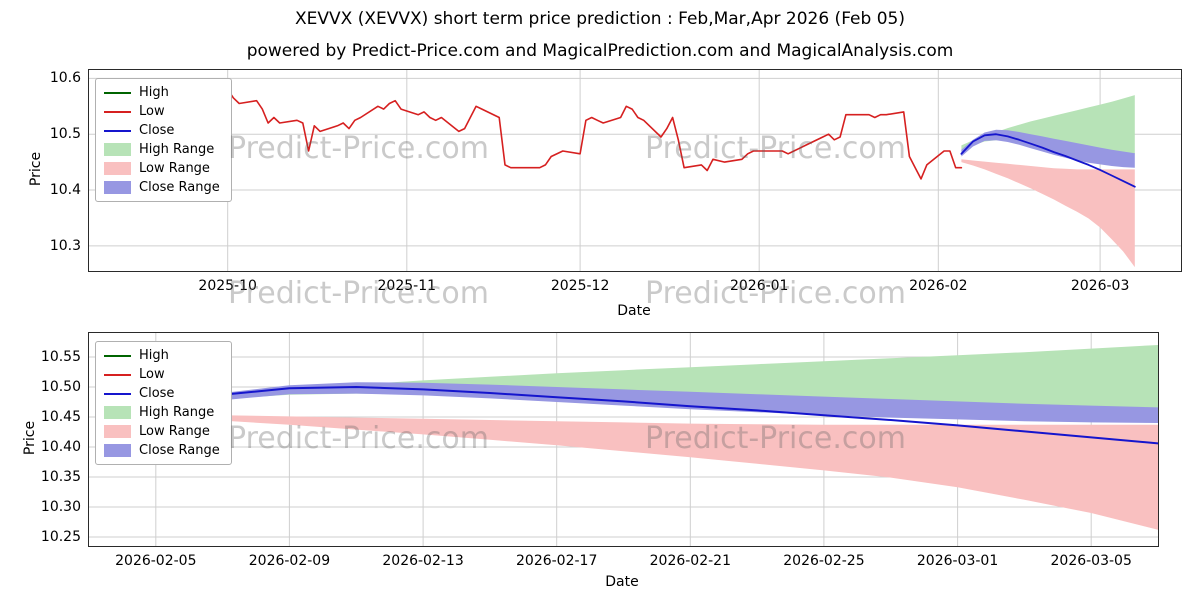  Describe the element at coordinates (759, 286) in the screenshot. I see `x-tick-label: 2026-01` at that location.